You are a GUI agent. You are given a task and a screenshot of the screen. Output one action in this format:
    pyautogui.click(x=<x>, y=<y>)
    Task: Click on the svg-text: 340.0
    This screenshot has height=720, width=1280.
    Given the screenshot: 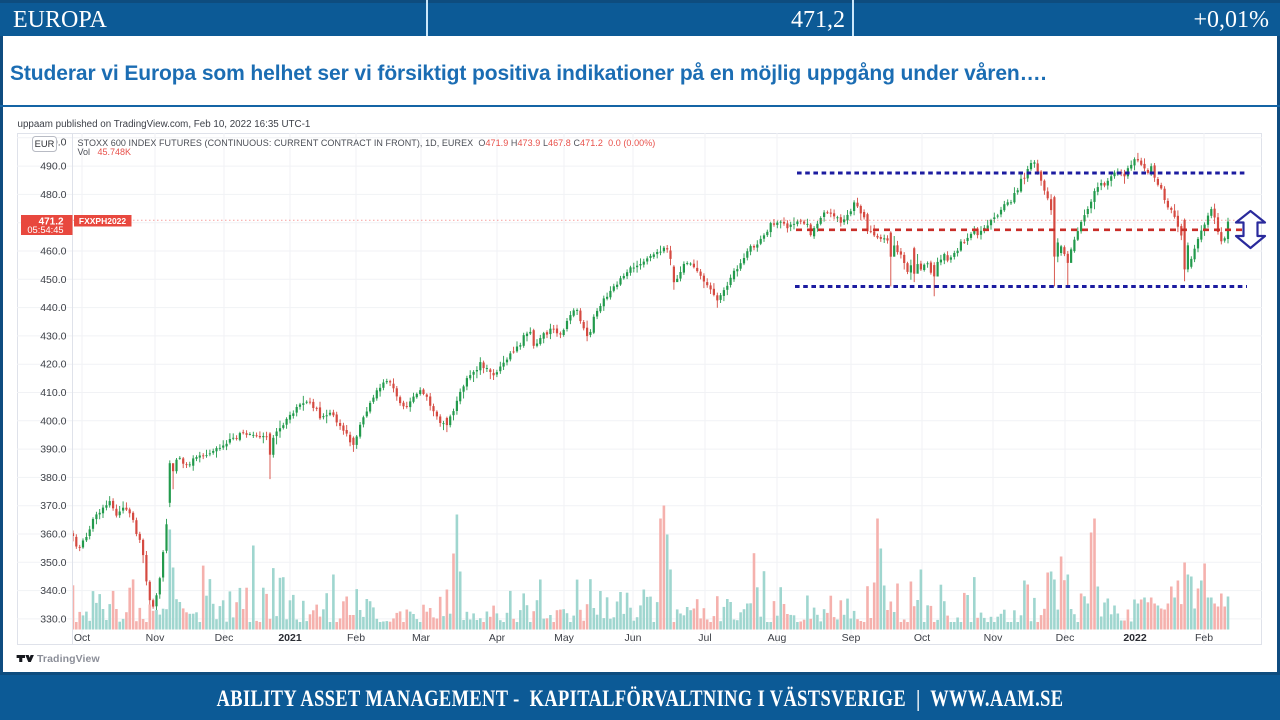 What is the action you would take?
    pyautogui.click(x=53, y=591)
    